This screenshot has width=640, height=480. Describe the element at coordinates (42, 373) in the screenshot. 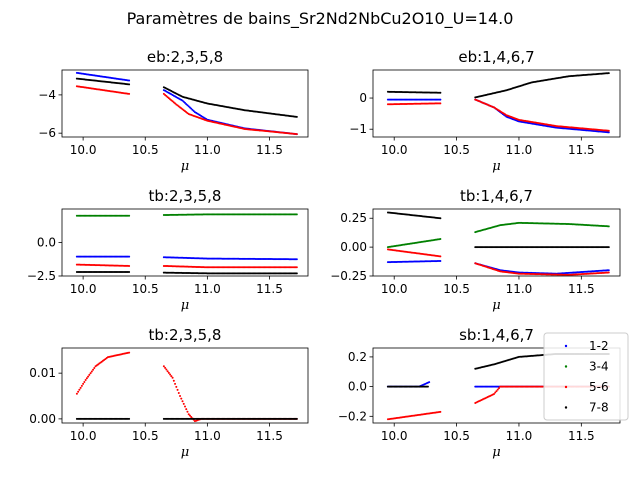

I see `y-tick-label: 0.01` at that location.